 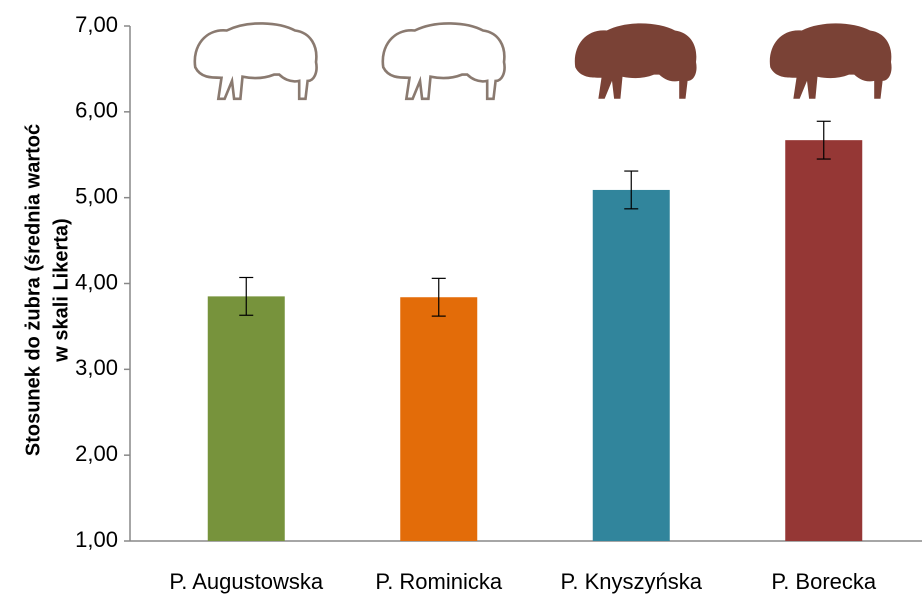 I want to click on y-tick-label: 6,00, so click(x=96, y=110).